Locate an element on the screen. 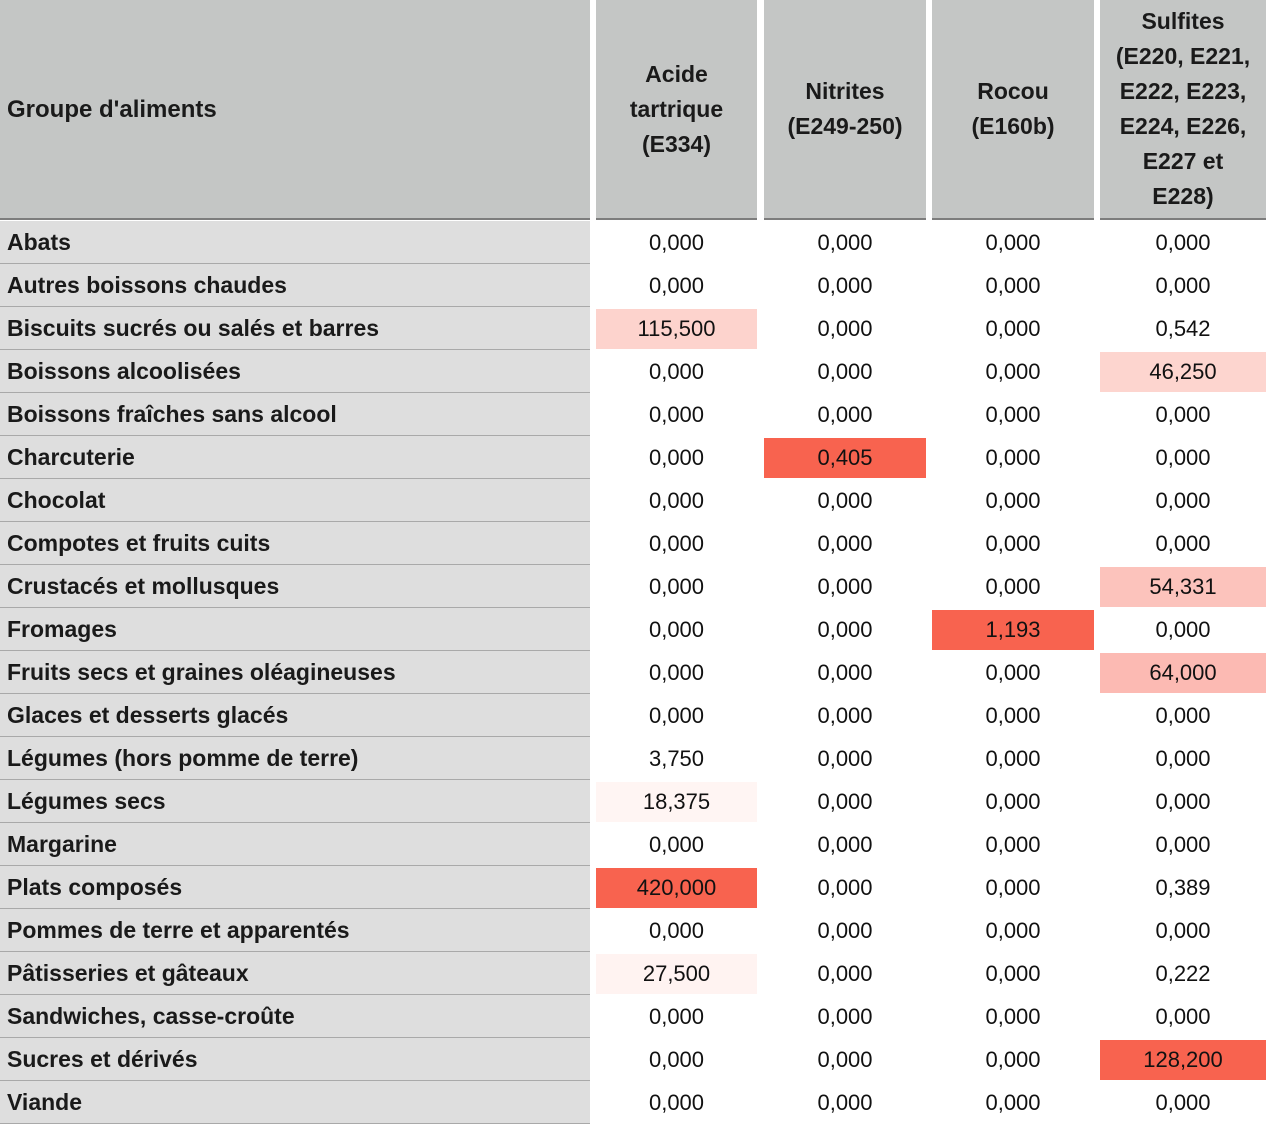  row-label: Sucres et dérivés is located at coordinates (295, 1059).